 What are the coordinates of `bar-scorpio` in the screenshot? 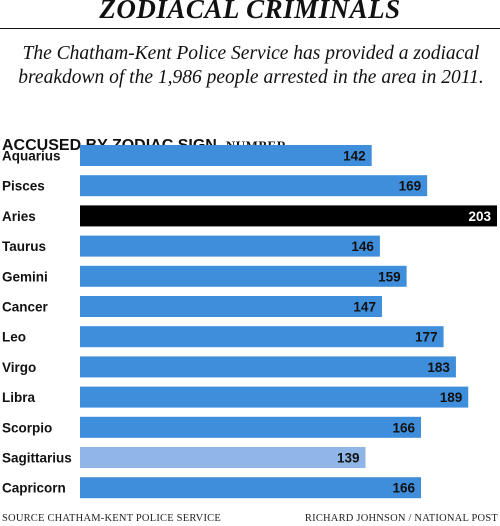 It's located at (250, 427).